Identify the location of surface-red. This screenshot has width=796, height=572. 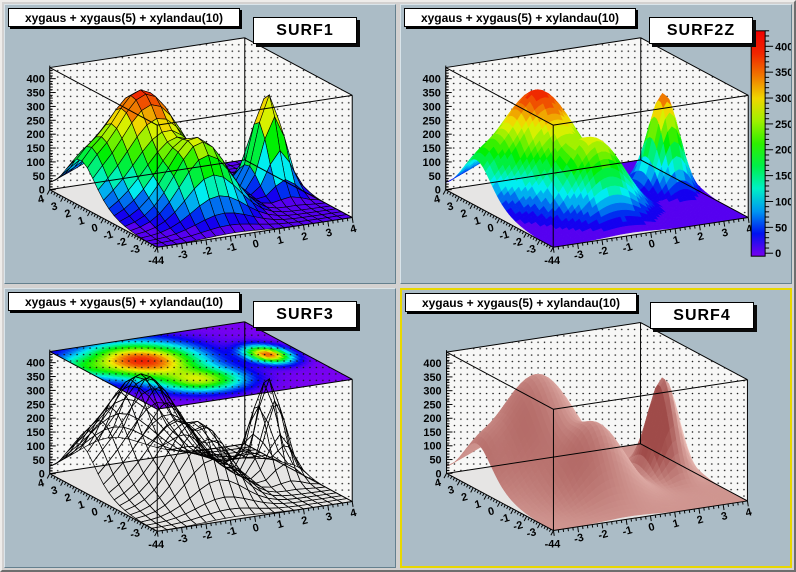
(597, 452).